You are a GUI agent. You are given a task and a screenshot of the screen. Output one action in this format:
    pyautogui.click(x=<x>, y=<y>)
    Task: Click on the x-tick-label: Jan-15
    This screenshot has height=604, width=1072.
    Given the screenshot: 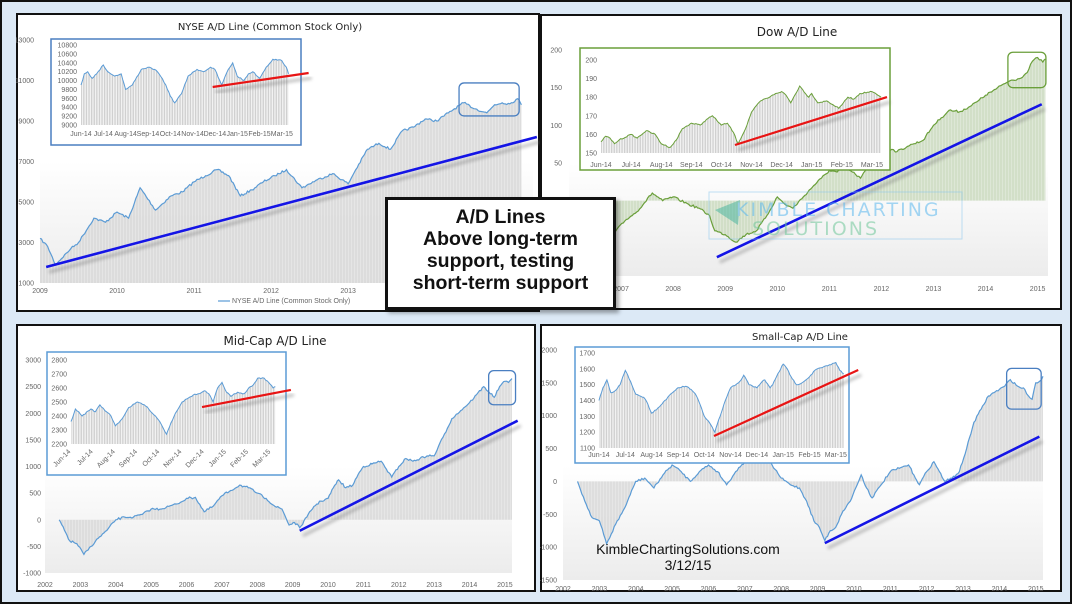 What is the action you would take?
    pyautogui.click(x=784, y=455)
    